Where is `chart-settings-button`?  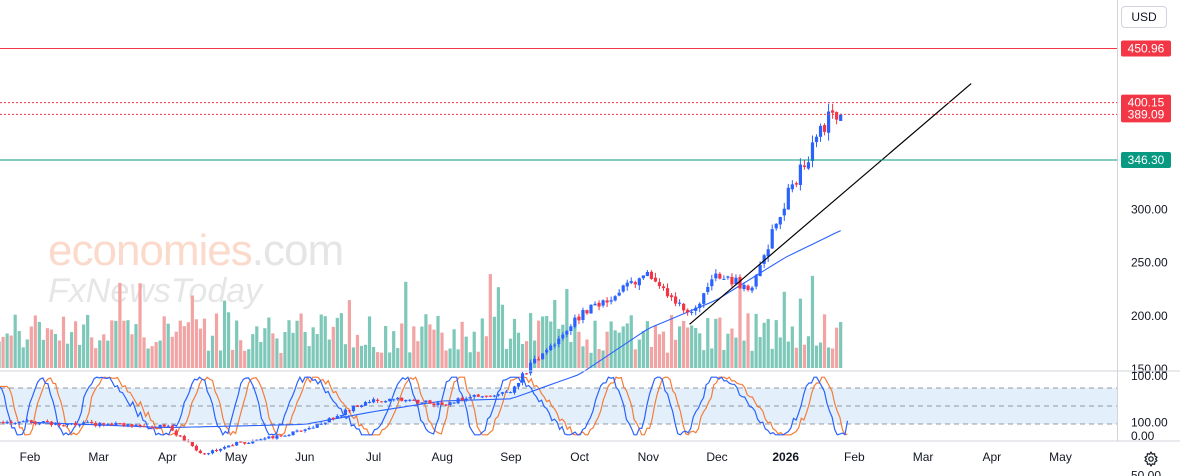 chart-settings-button is located at coordinates (1151, 459).